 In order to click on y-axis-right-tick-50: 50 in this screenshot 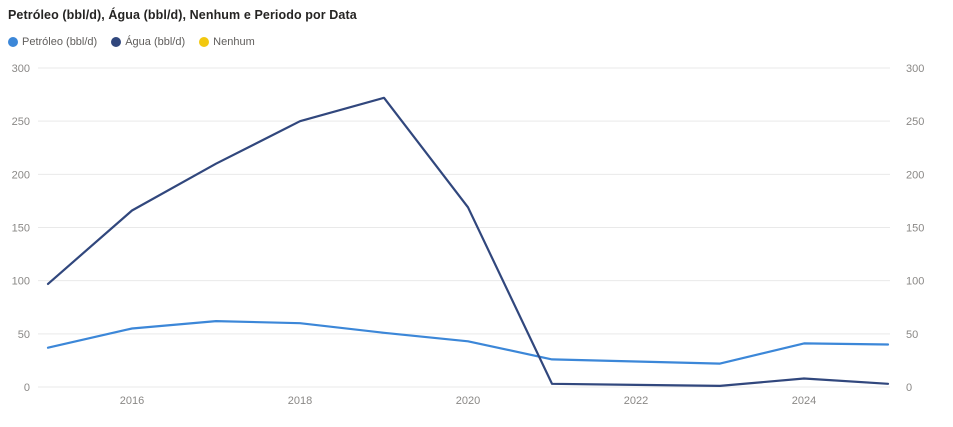, I will do `click(912, 335)`.